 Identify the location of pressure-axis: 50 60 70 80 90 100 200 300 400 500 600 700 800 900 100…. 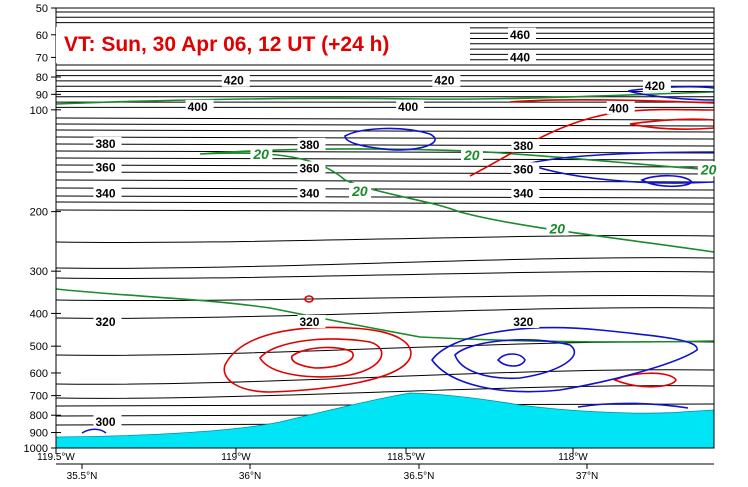
(42, 229).